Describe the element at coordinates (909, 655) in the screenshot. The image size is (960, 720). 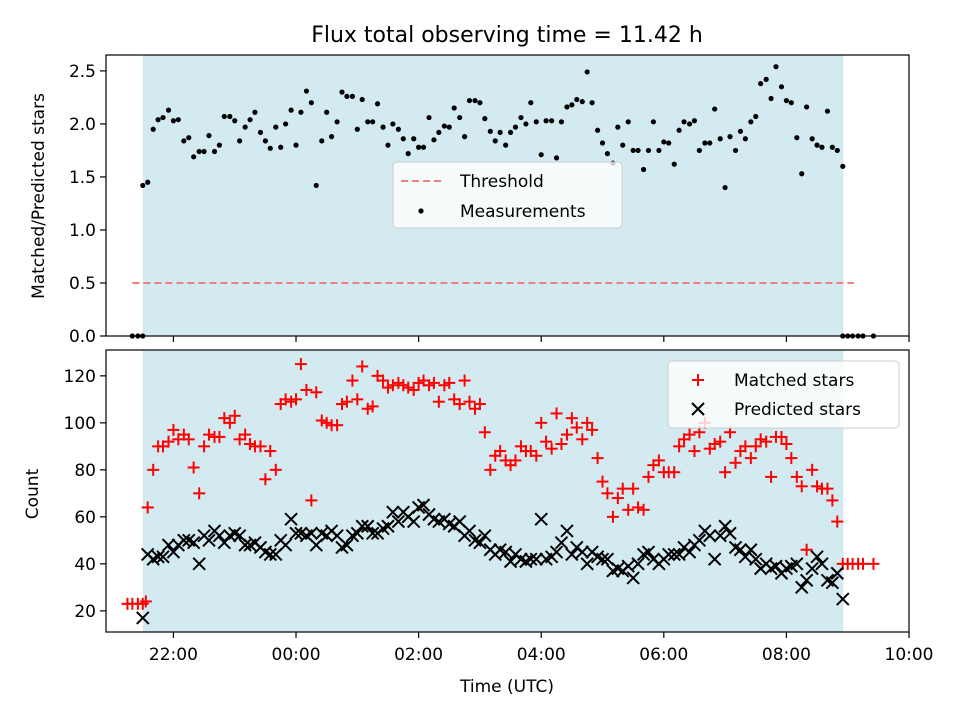
I see `x-tick-label: 10:00` at that location.